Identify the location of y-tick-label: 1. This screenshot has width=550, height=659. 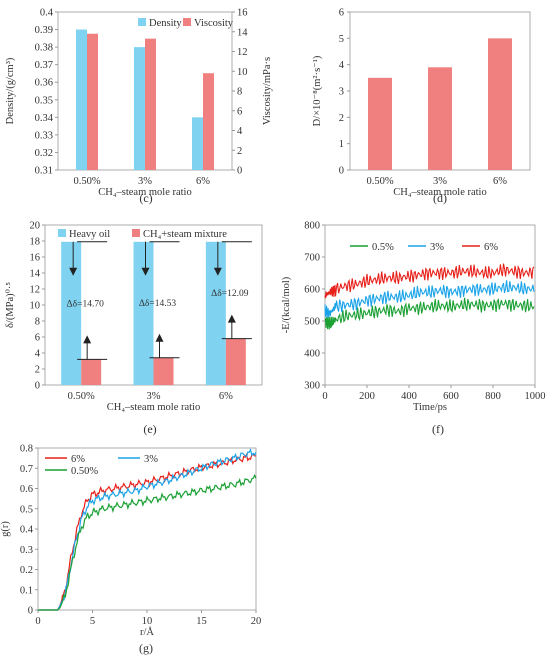
(341, 144).